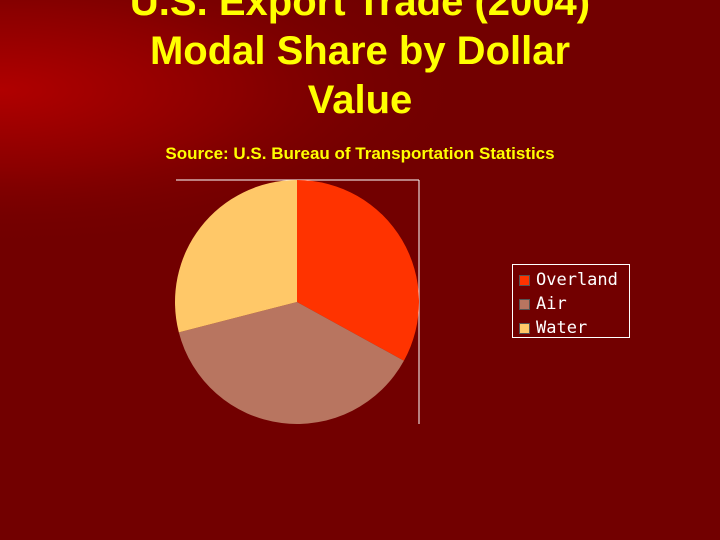 The width and height of the screenshot is (720, 540). I want to click on legend-label-overland: Overland, so click(577, 279).